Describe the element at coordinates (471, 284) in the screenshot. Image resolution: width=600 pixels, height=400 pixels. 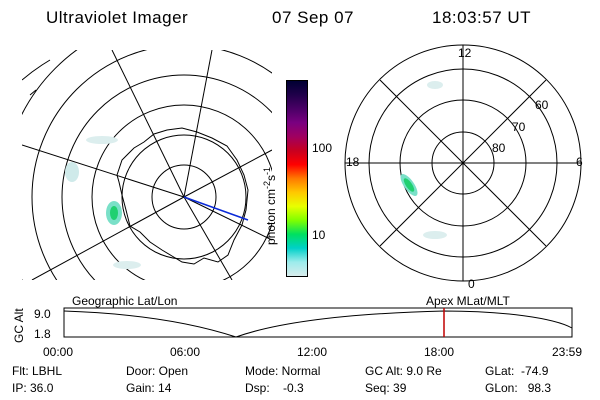
I see `mlt-label-0: 0` at that location.